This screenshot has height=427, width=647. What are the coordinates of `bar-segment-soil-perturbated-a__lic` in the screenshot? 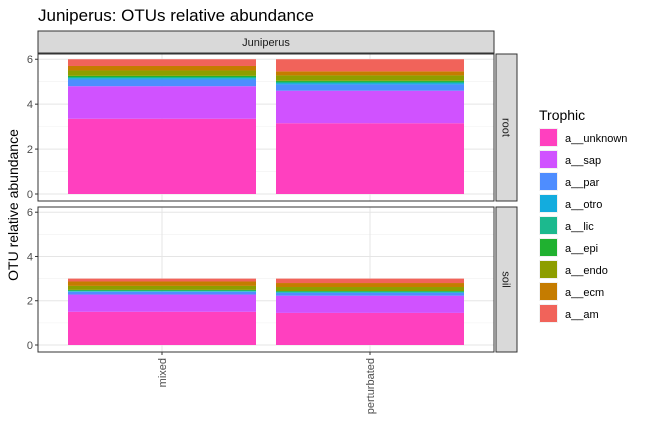 It's located at (370, 292).